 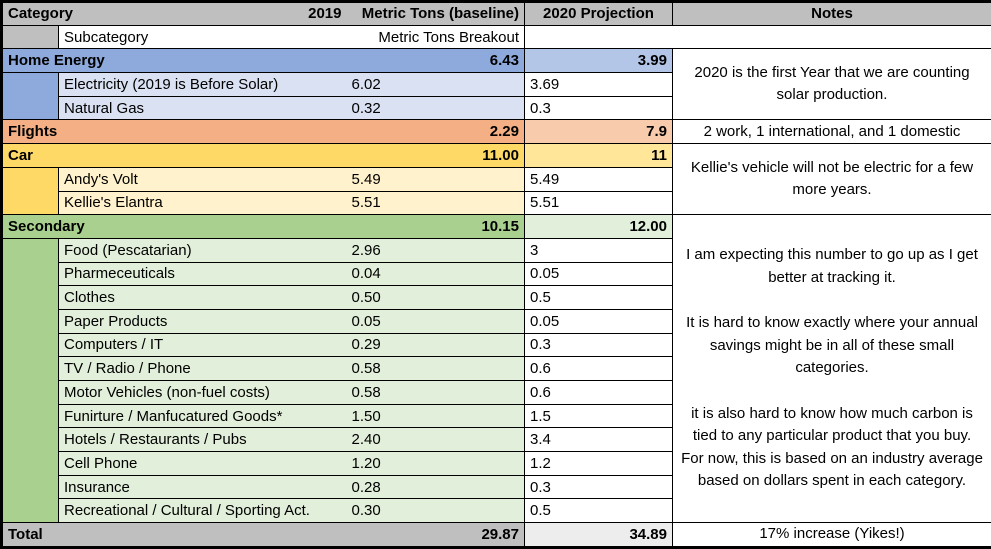 I want to click on cell-cell-phone-baseline: 1.20, so click(x=436, y=464).